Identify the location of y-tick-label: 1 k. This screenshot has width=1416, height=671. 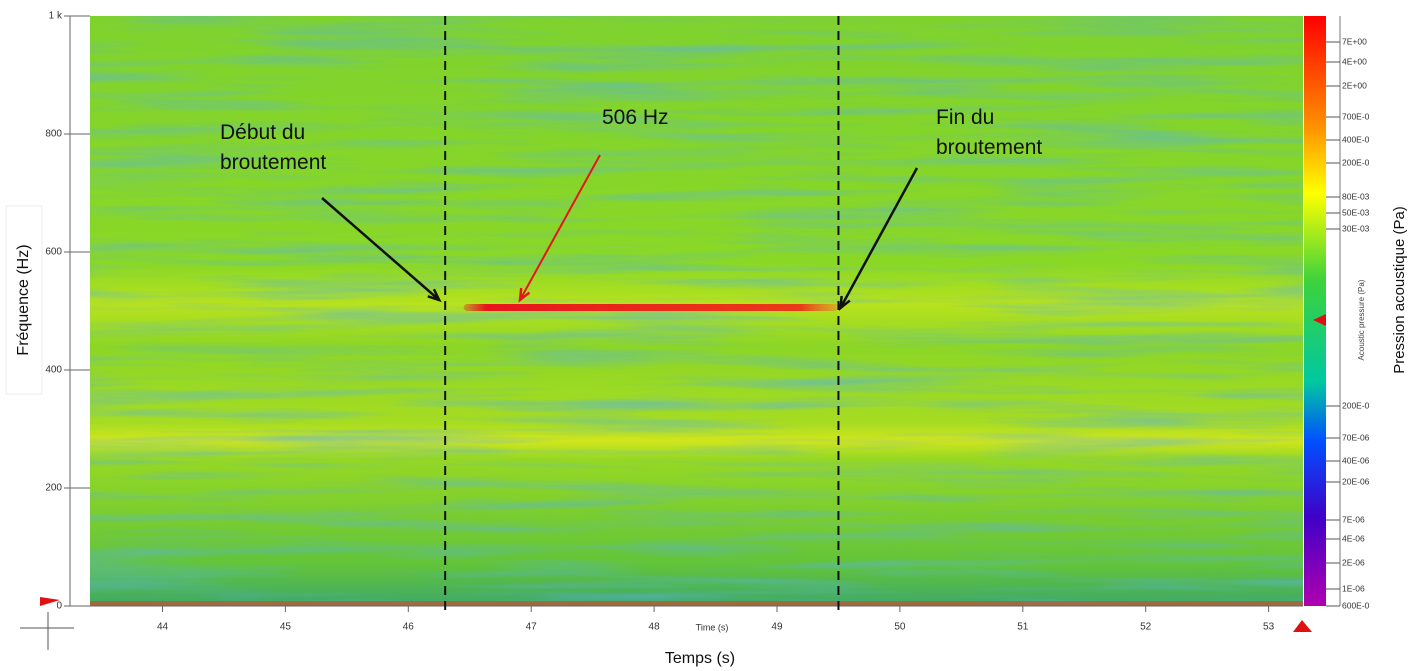
(56, 16).